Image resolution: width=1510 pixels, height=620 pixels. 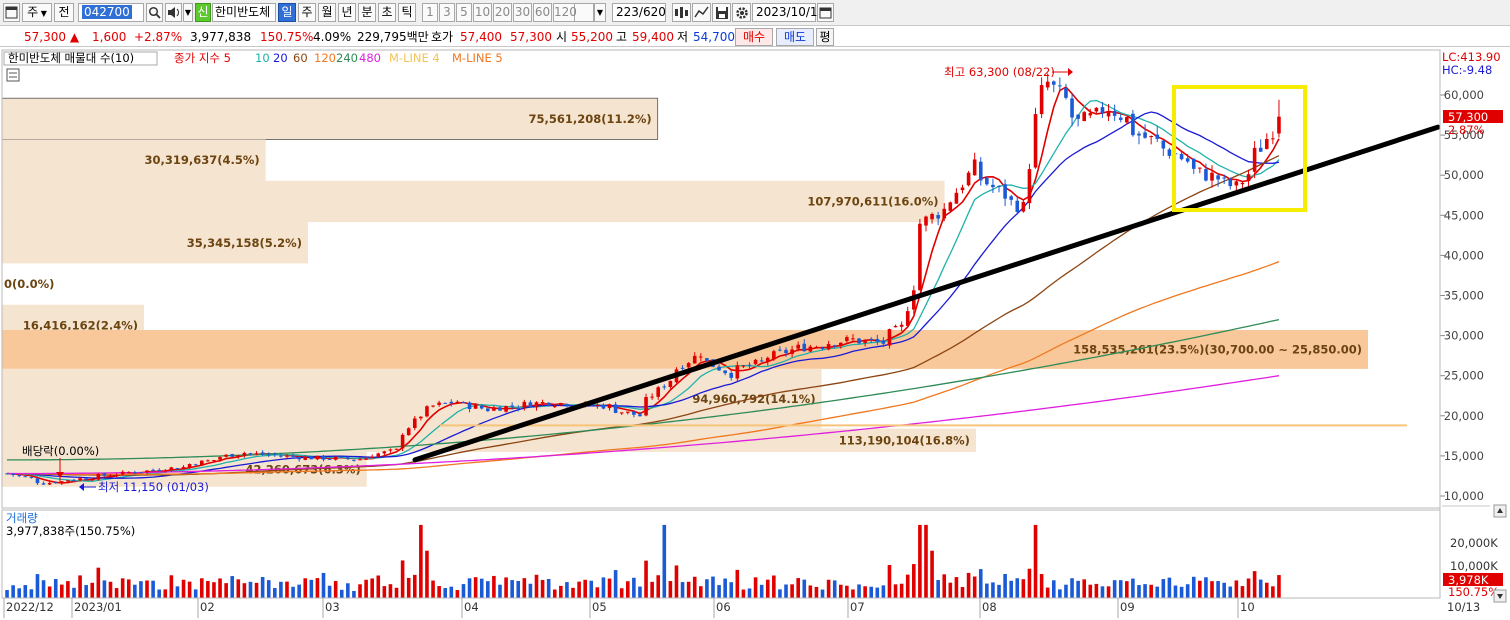 What do you see at coordinates (107, 12) in the screenshot?
I see `stock-code-value: 042700` at bounding box center [107, 12].